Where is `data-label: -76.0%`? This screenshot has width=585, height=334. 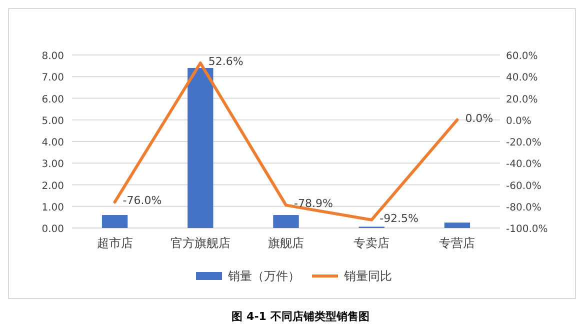 data-label: -76.0% is located at coordinates (142, 201).